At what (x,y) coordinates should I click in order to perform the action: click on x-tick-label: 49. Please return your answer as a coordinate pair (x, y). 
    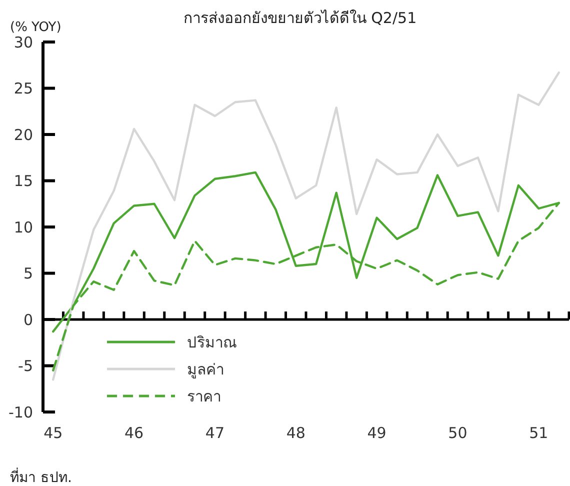
    Looking at the image, I should click on (376, 433).